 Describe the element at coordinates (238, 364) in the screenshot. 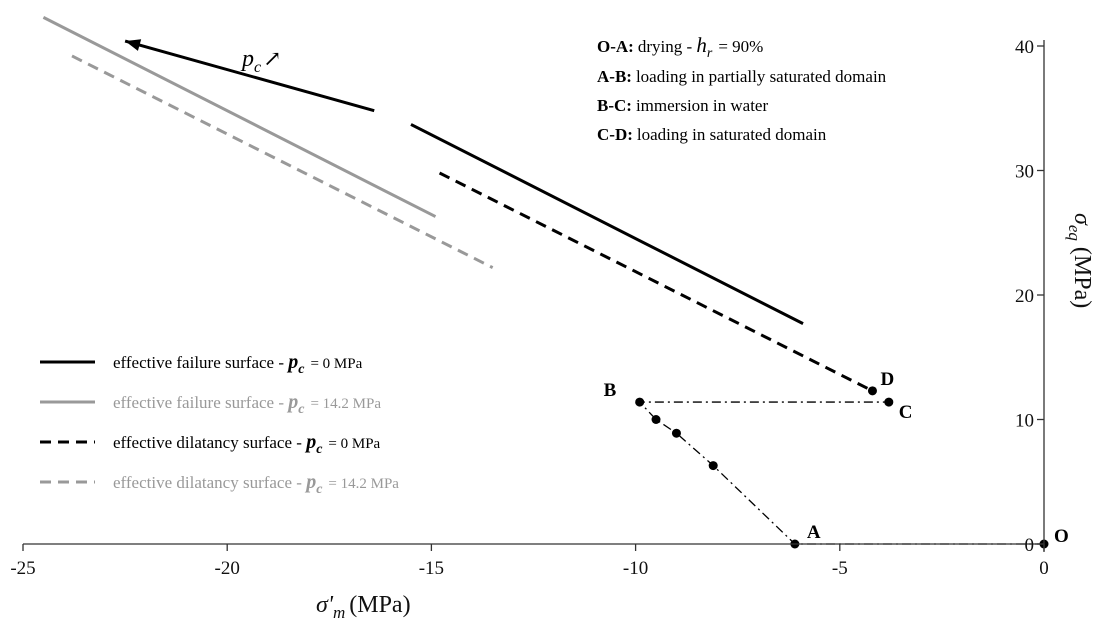

I see `legend-entry-failure-0: effective failure surface - pc = 0 MPa` at that location.